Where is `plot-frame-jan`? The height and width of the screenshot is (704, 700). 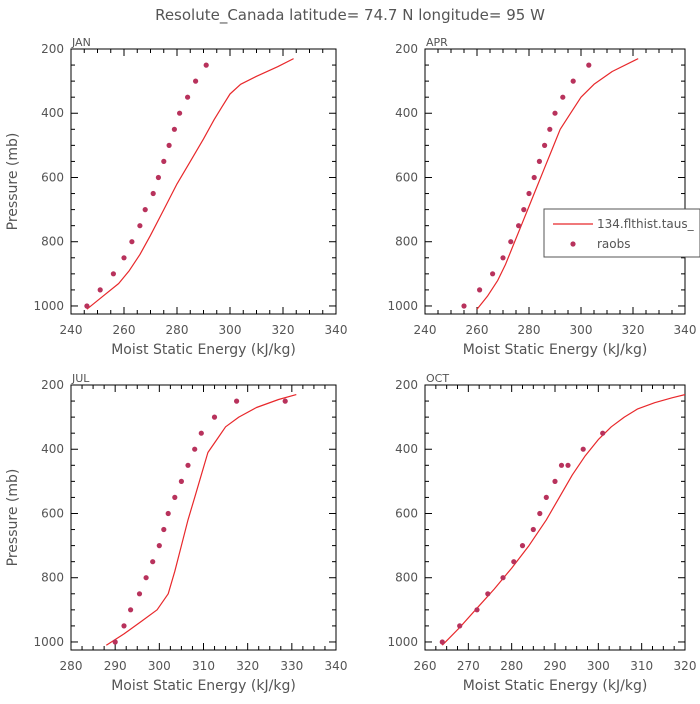 plot-frame-jan is located at coordinates (203, 181).